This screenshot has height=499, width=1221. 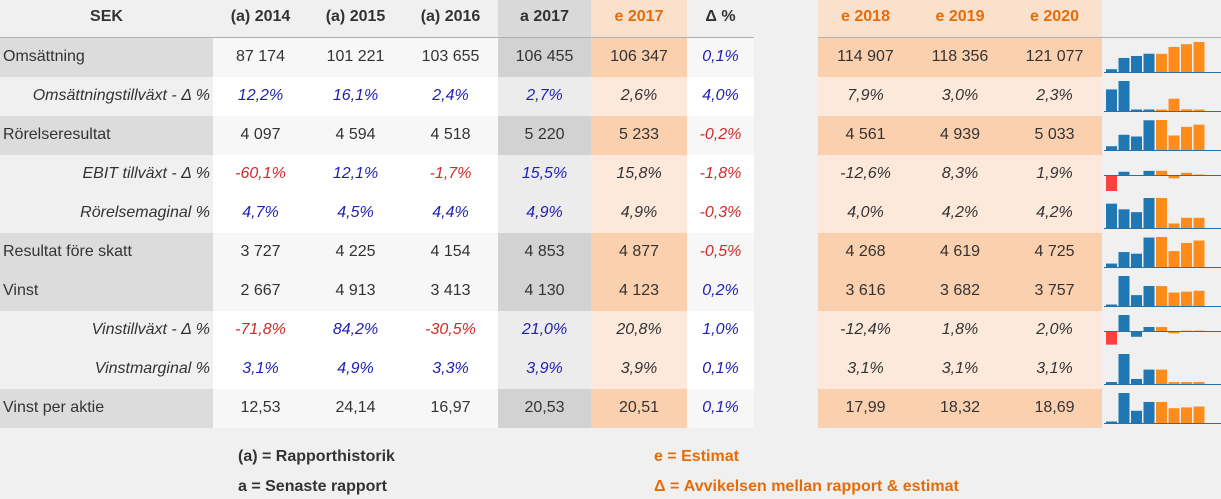 I want to click on row-label: Omsättning, so click(x=44, y=56).